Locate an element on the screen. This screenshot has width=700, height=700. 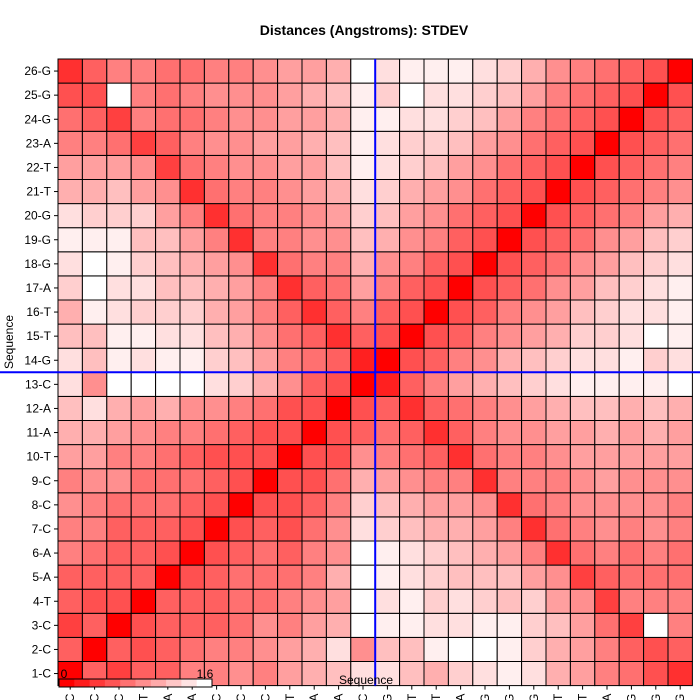
x-tick-label: 14-G is located at coordinates (387, 697).